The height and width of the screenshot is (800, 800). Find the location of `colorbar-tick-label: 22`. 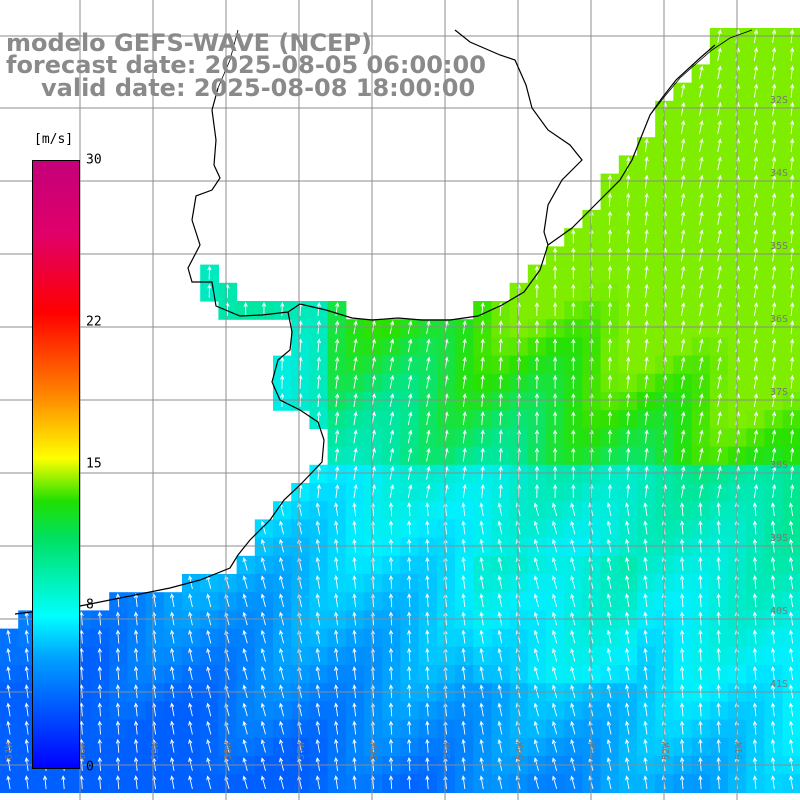

colorbar-tick-label: 22 is located at coordinates (94, 322).